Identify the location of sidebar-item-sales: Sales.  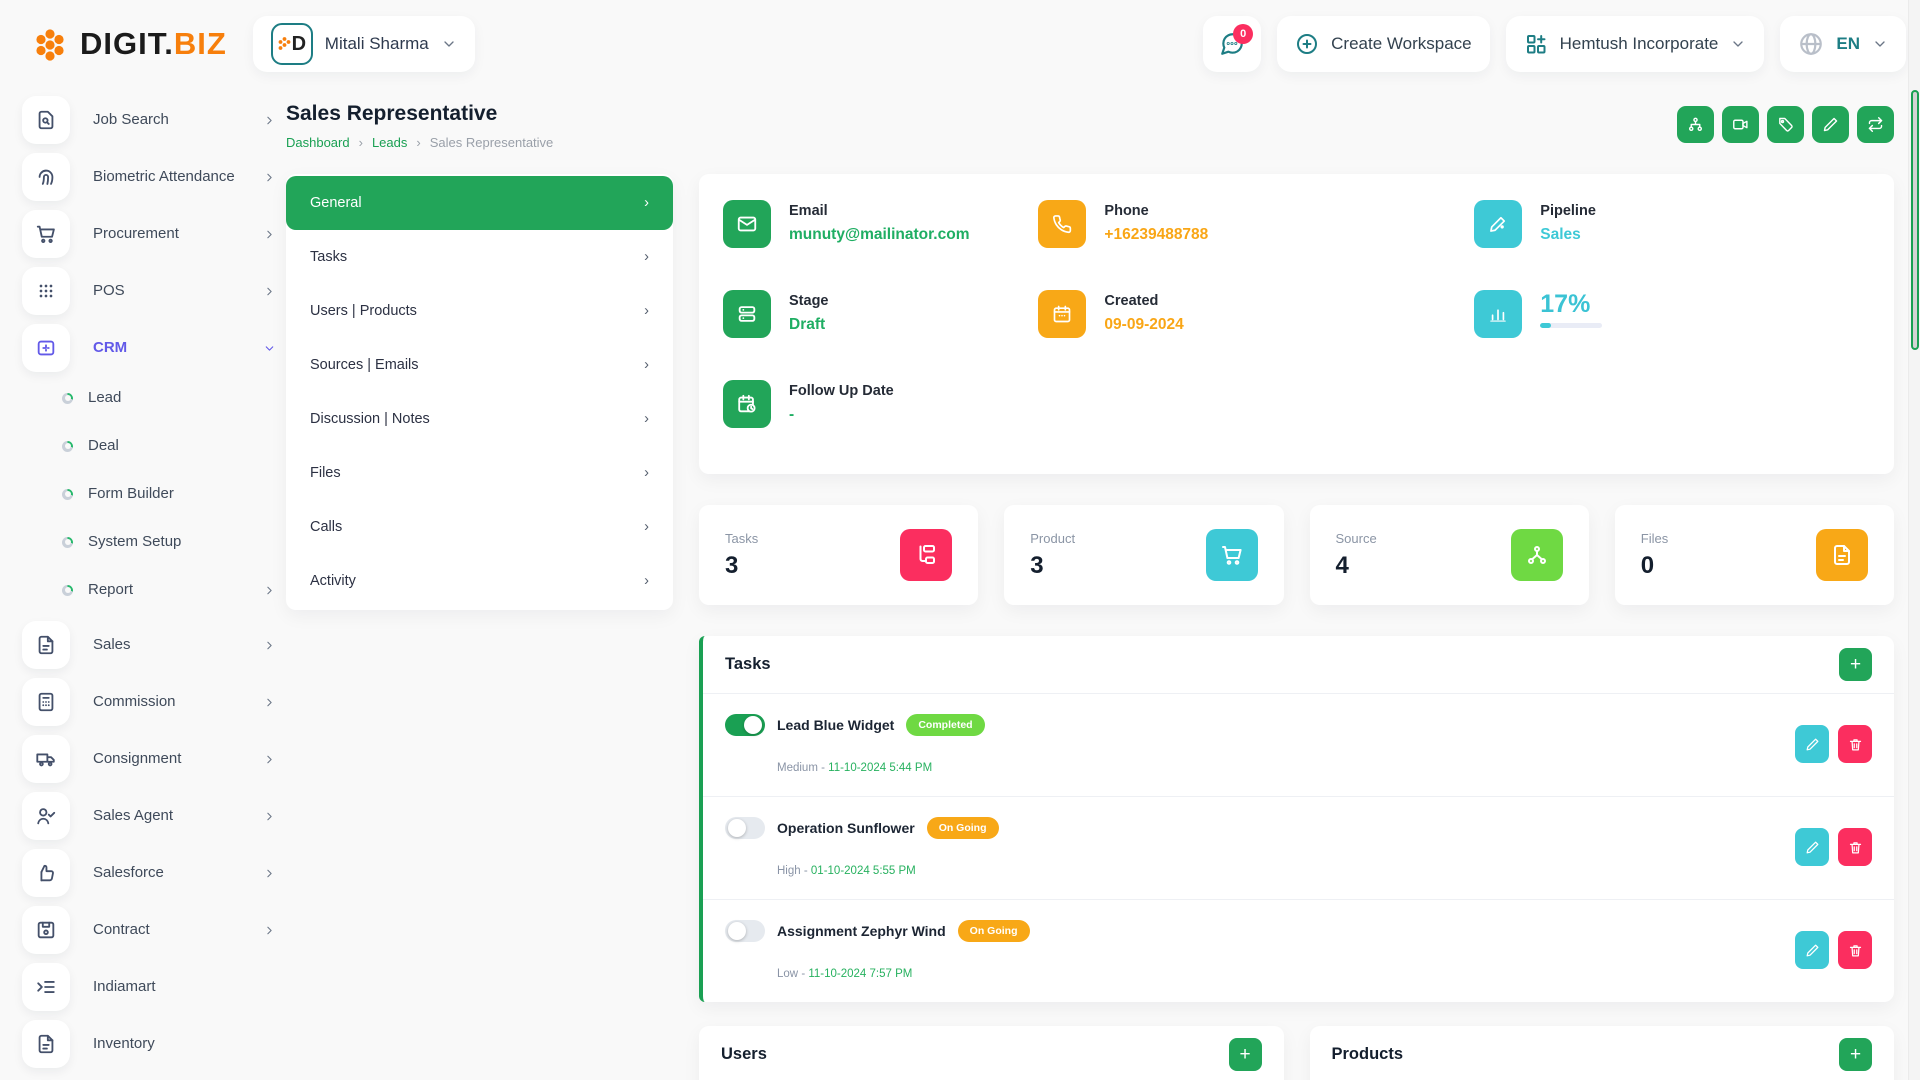
(154, 645).